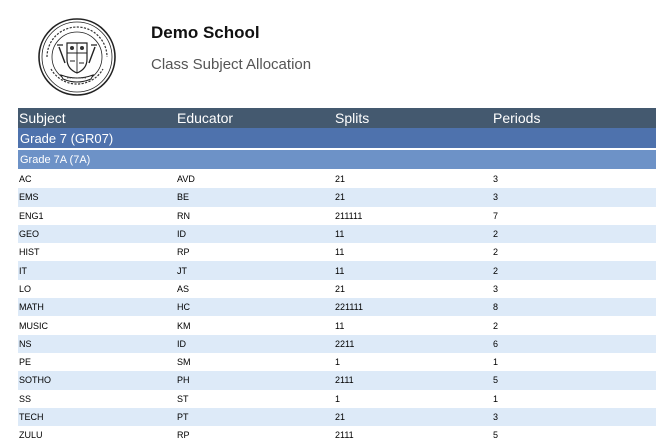 The image size is (663, 445). I want to click on table-row: MATH HC 221111 8, so click(337, 307).